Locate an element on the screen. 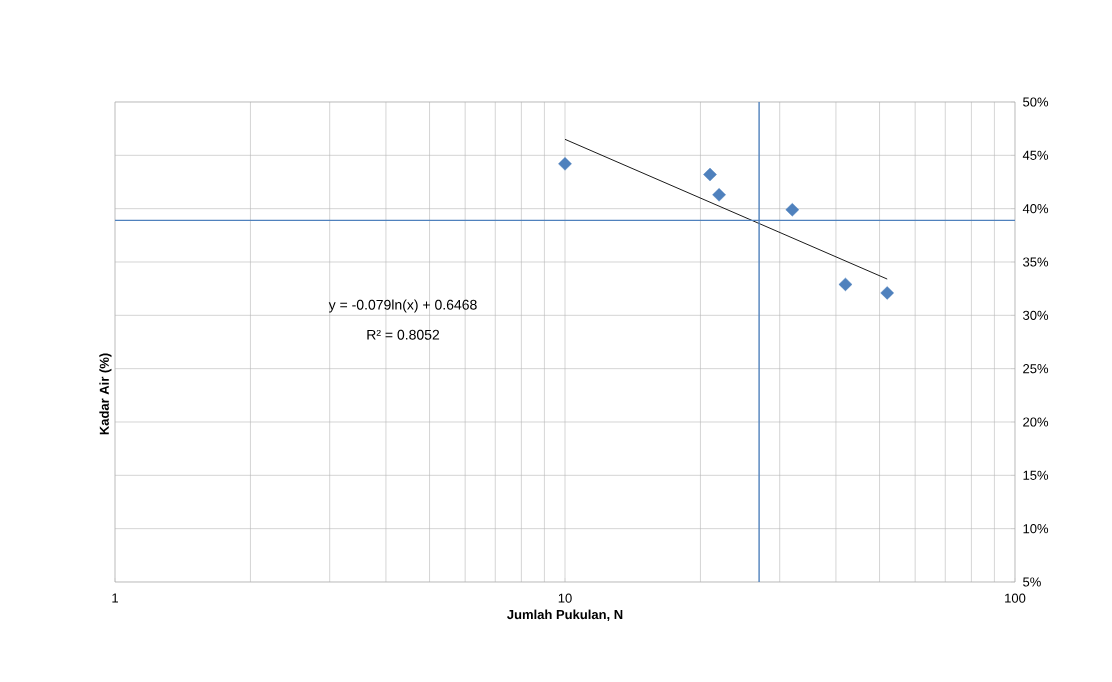  y-tick-label: 20% is located at coordinates (1036, 422).